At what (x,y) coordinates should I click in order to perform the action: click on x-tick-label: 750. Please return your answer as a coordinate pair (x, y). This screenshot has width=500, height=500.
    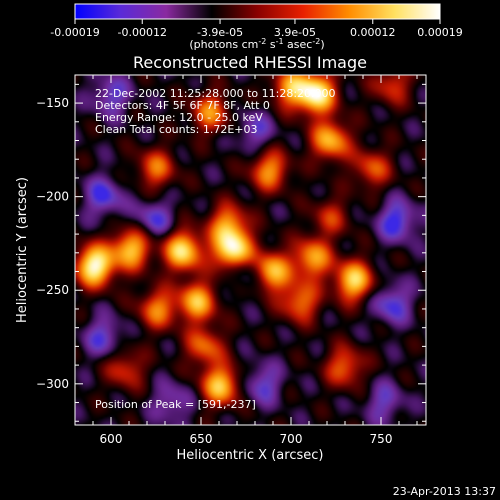
    Looking at the image, I should click on (381, 439).